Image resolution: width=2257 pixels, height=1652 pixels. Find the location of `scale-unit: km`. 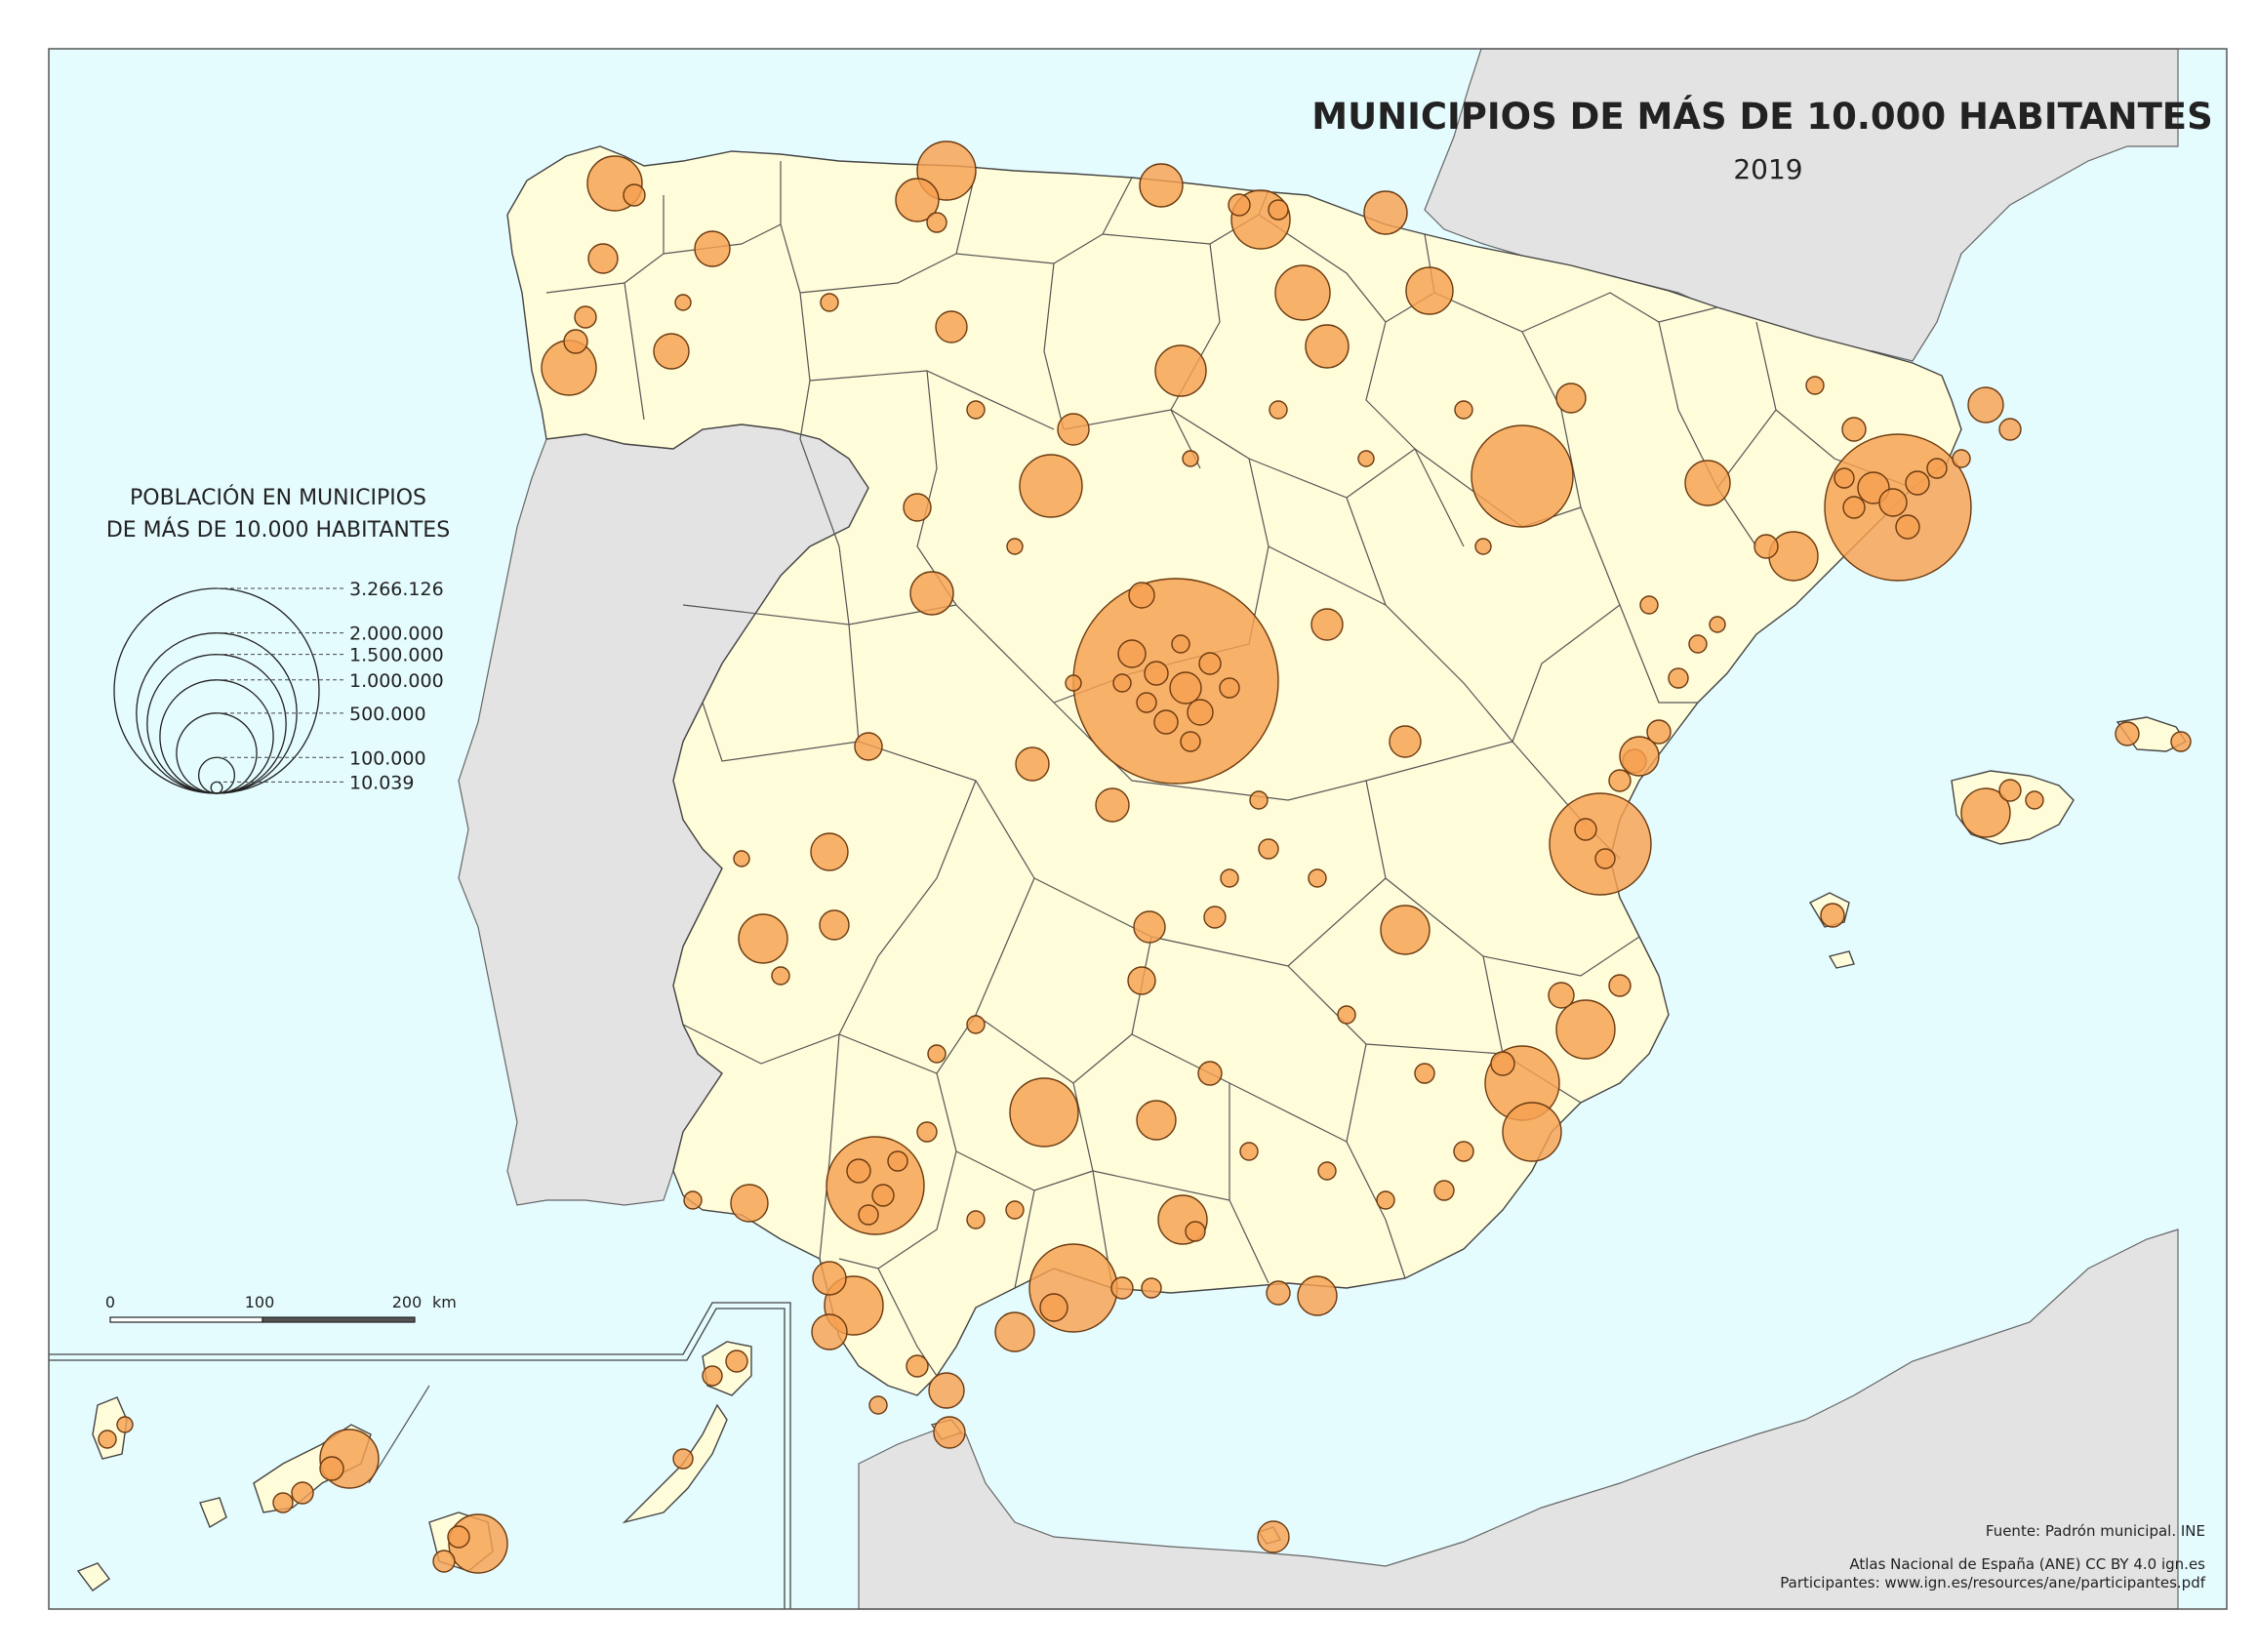

scale-unit: km is located at coordinates (444, 1302).